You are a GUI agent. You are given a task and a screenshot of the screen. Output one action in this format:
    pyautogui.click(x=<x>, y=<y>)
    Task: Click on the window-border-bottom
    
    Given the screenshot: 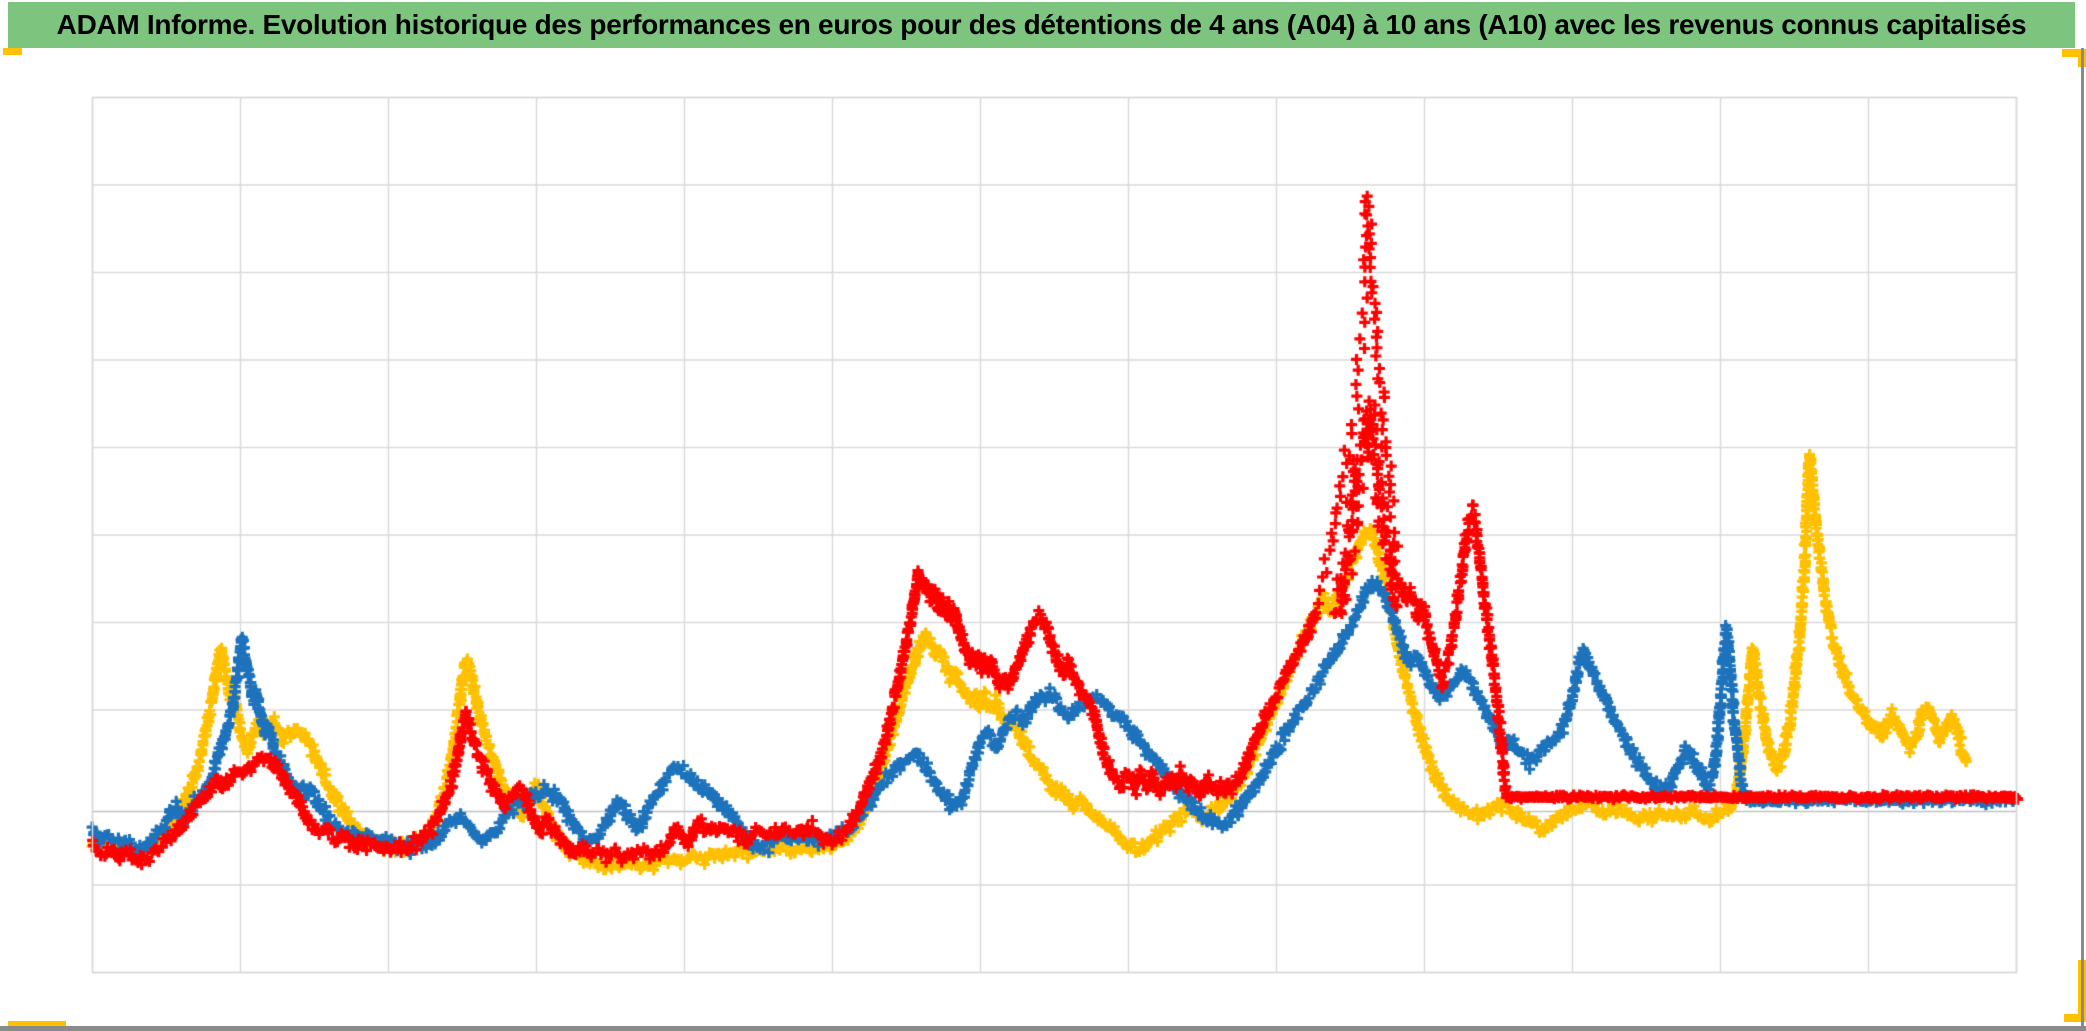 What is the action you would take?
    pyautogui.click(x=1043, y=1028)
    